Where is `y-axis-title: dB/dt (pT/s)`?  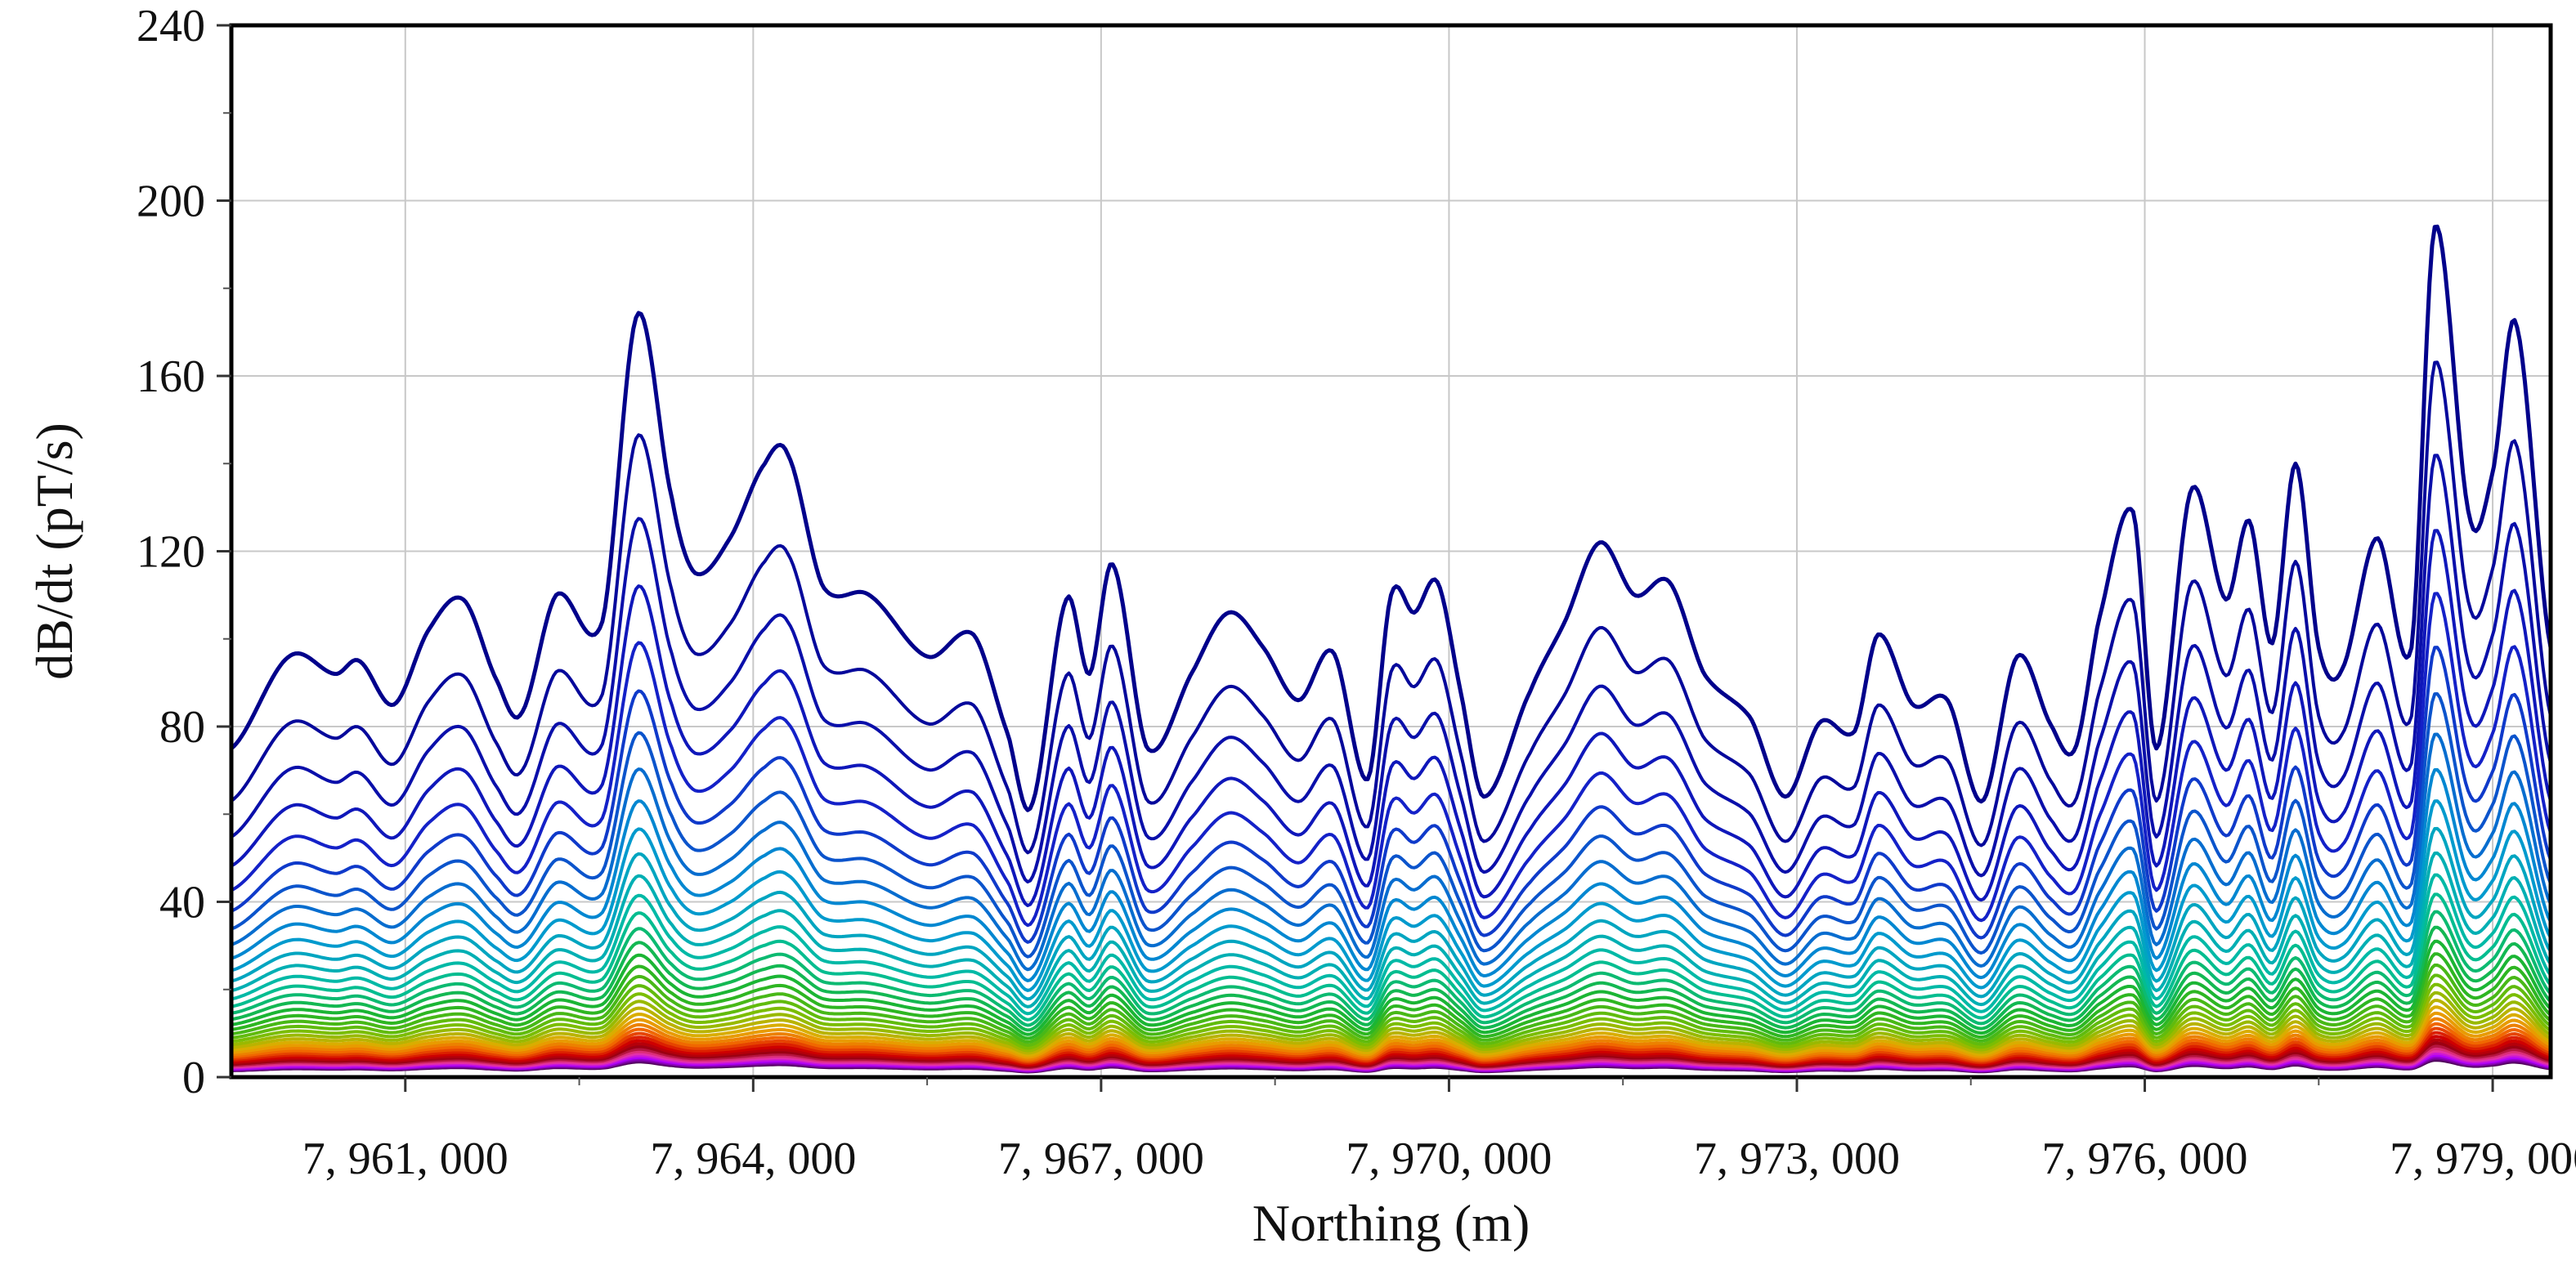
y-axis-title: dB/dt (pT/s) is located at coordinates (54, 551).